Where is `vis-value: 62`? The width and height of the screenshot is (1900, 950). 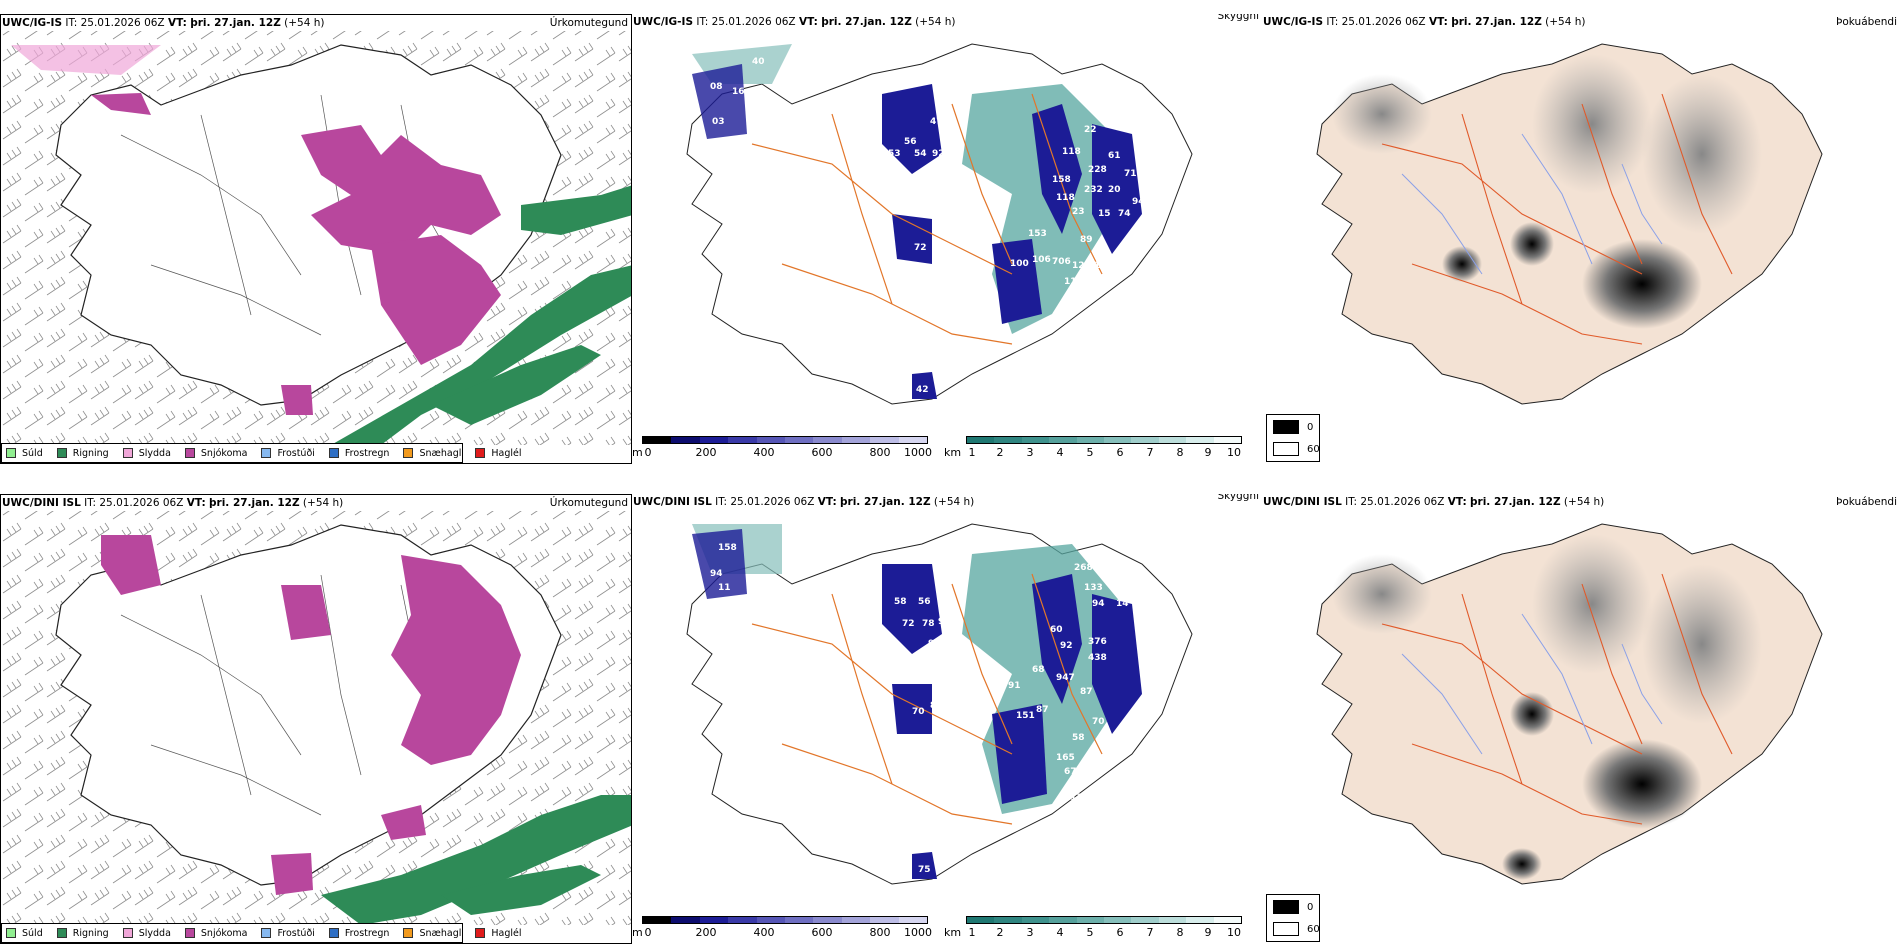 vis-value: 62 is located at coordinates (1070, 304).